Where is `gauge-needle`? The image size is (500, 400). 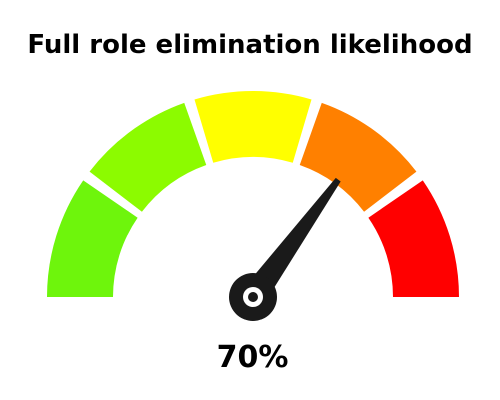 gauge-needle is located at coordinates (285, 249).